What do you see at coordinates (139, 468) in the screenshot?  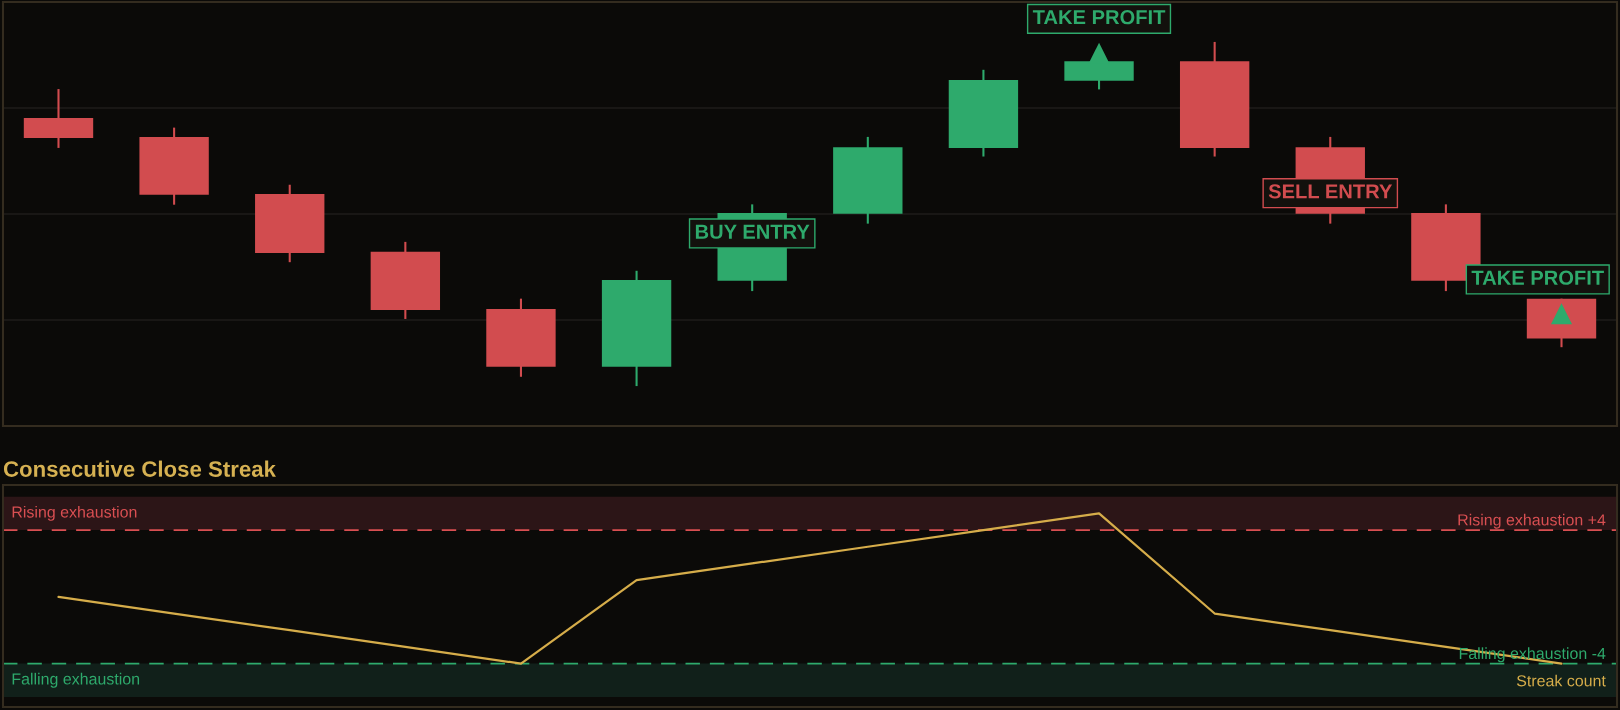 I see `chart-title: Consecutive Close Streak` at bounding box center [139, 468].